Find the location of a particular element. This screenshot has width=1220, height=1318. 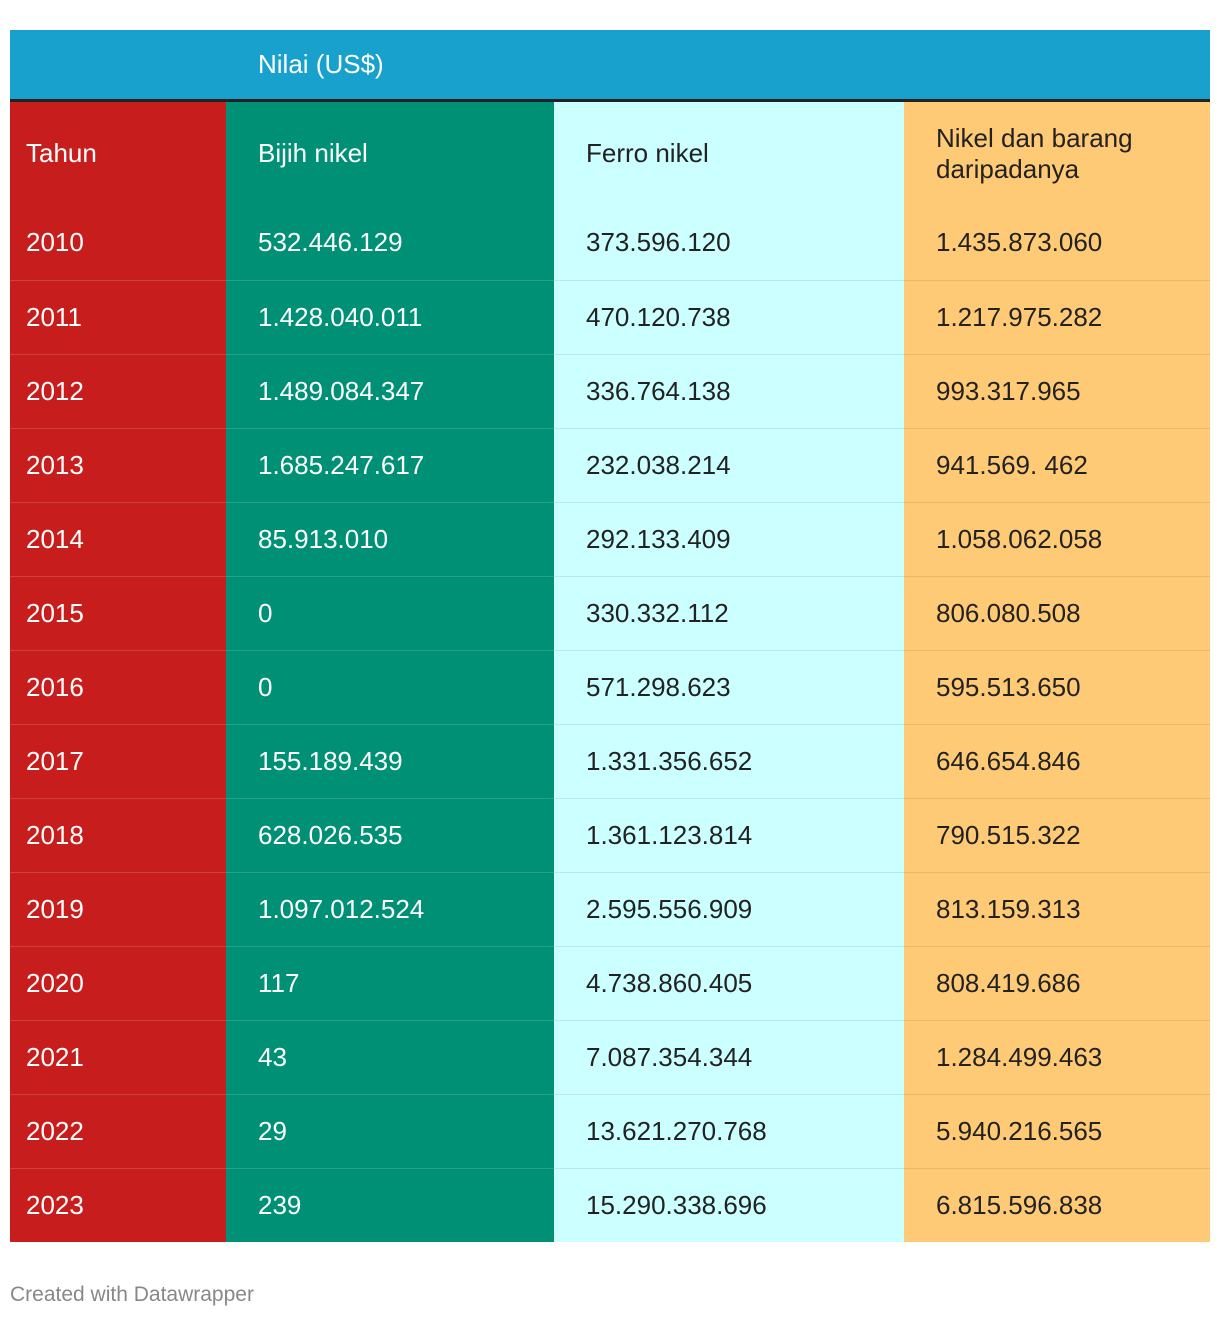

cell-tahun: 2023 is located at coordinates (118, 1205).